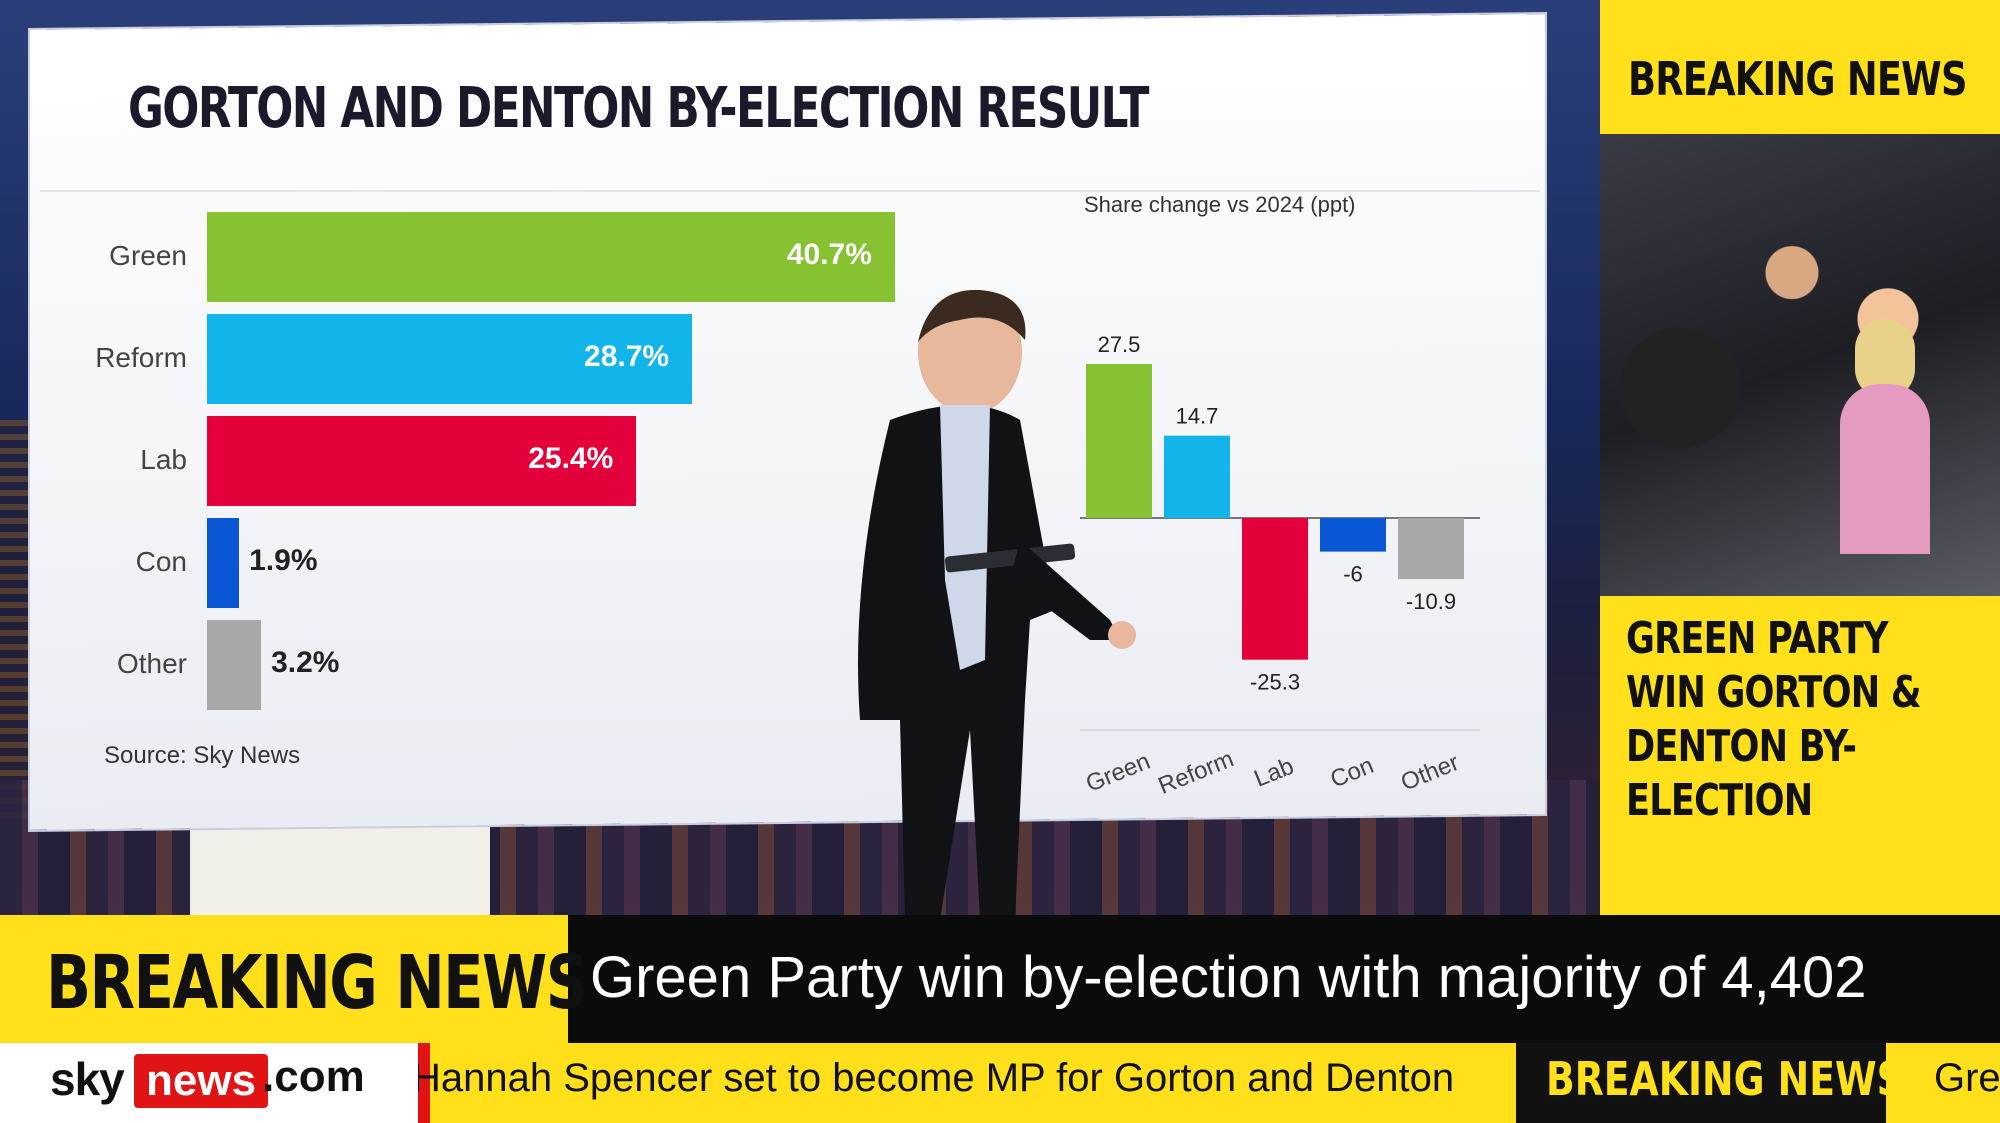  What do you see at coordinates (1800, 365) in the screenshot?
I see `press-scrum-photo` at bounding box center [1800, 365].